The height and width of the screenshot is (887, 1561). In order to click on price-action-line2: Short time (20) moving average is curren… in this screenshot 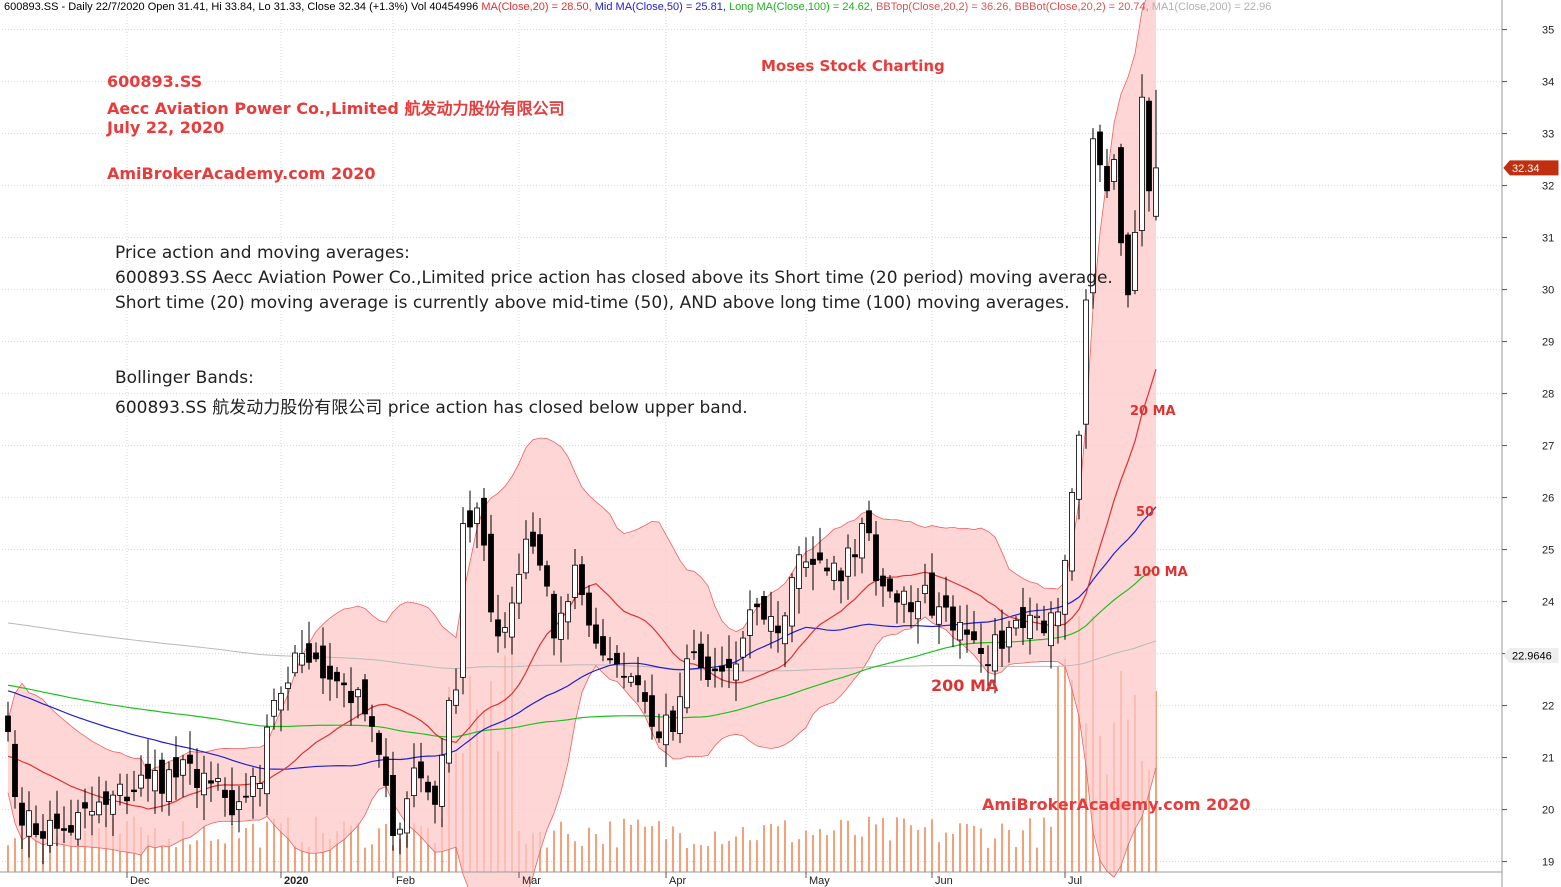, I will do `click(592, 303)`.